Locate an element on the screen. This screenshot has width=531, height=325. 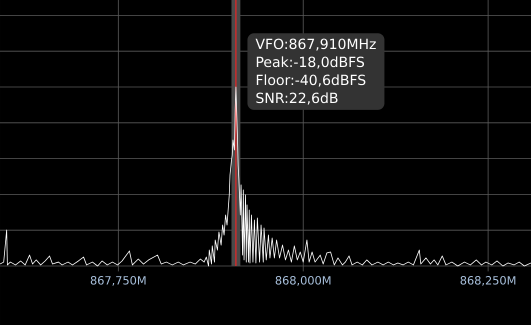
x-tick-label: 868,250M is located at coordinates (488, 281).